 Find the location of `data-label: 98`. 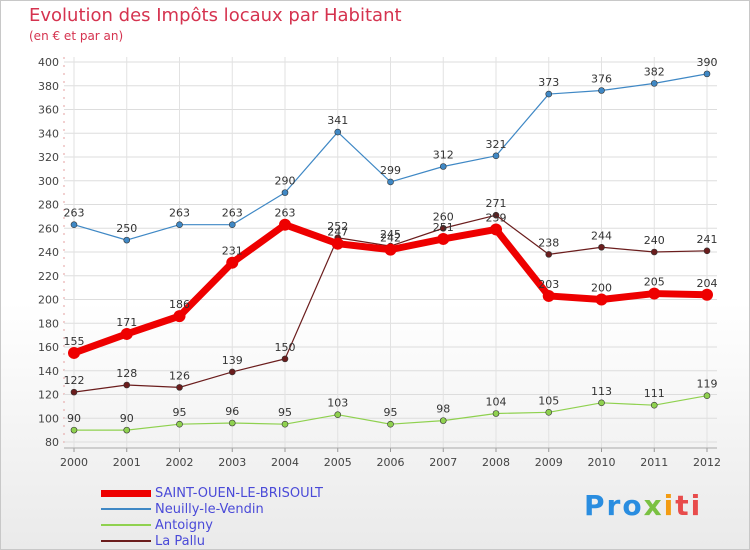

data-label: 98 is located at coordinates (443, 409).